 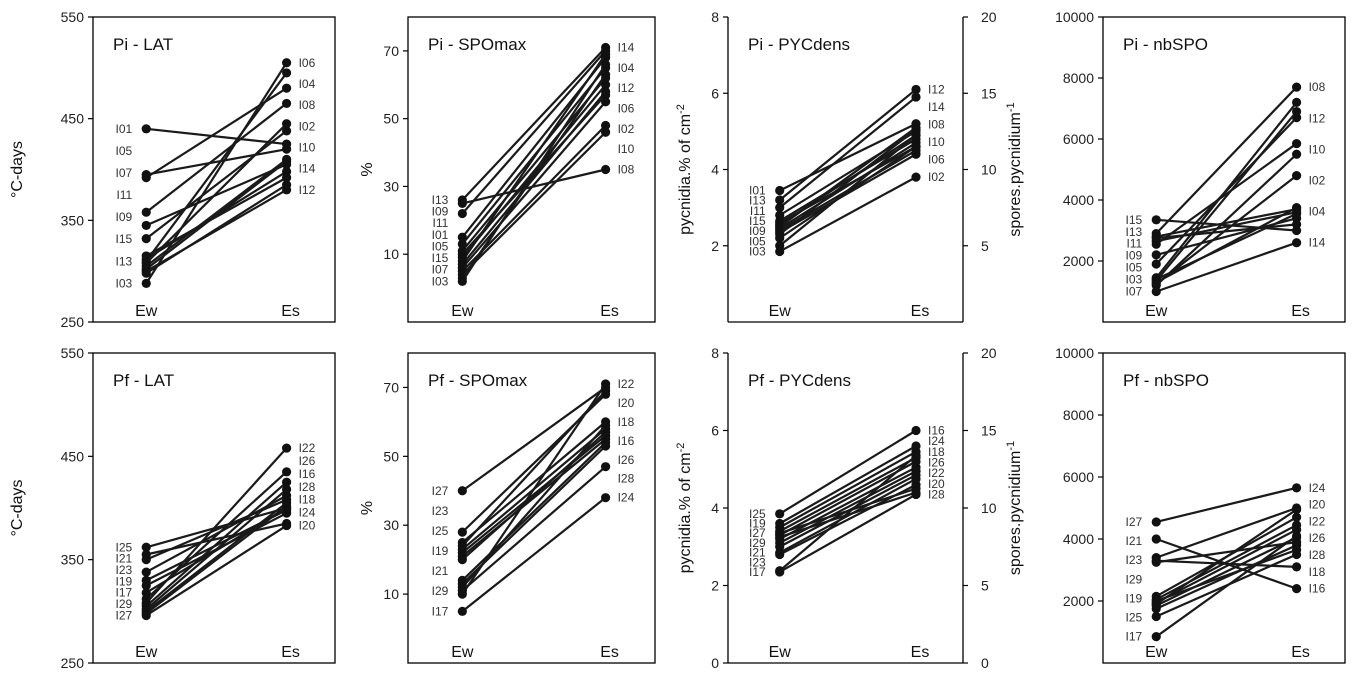 I want to click on isolate-label: I06, so click(x=626, y=109).